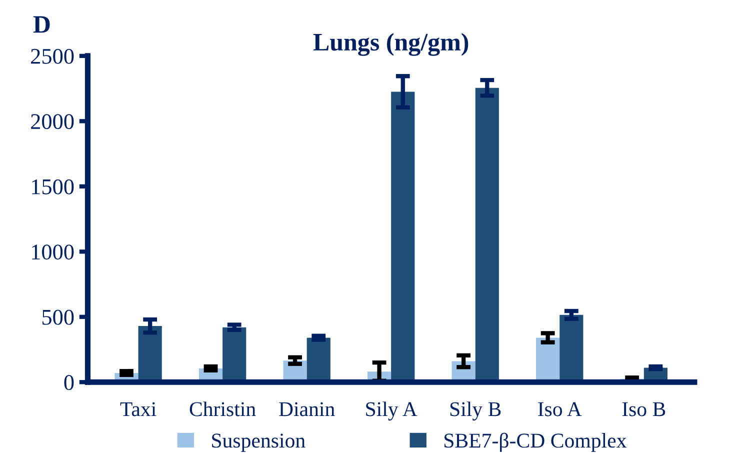 This screenshot has height=466, width=731. I want to click on x-tick-label: Sily A, so click(392, 411).